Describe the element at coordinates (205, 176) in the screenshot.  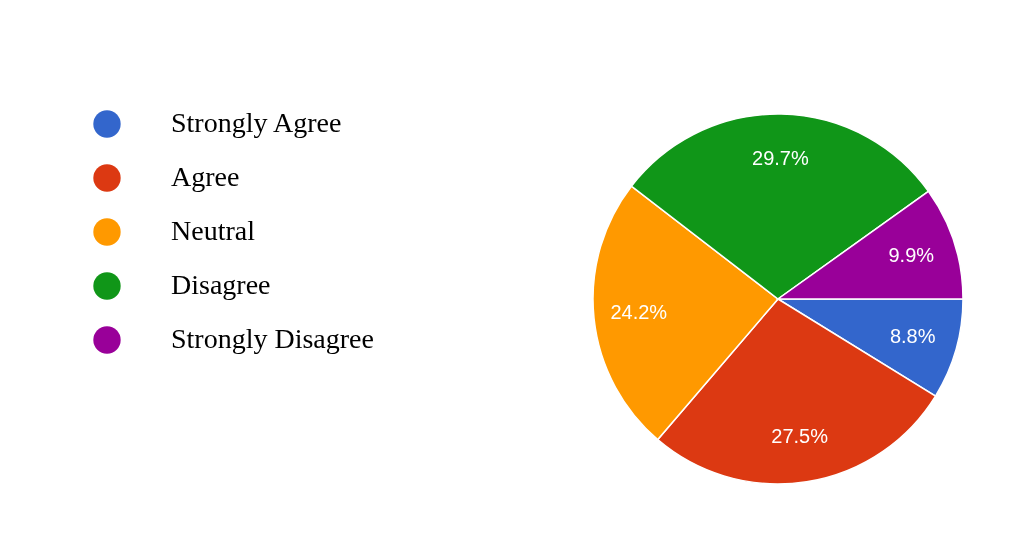
I see `legend-label: Agree` at that location.